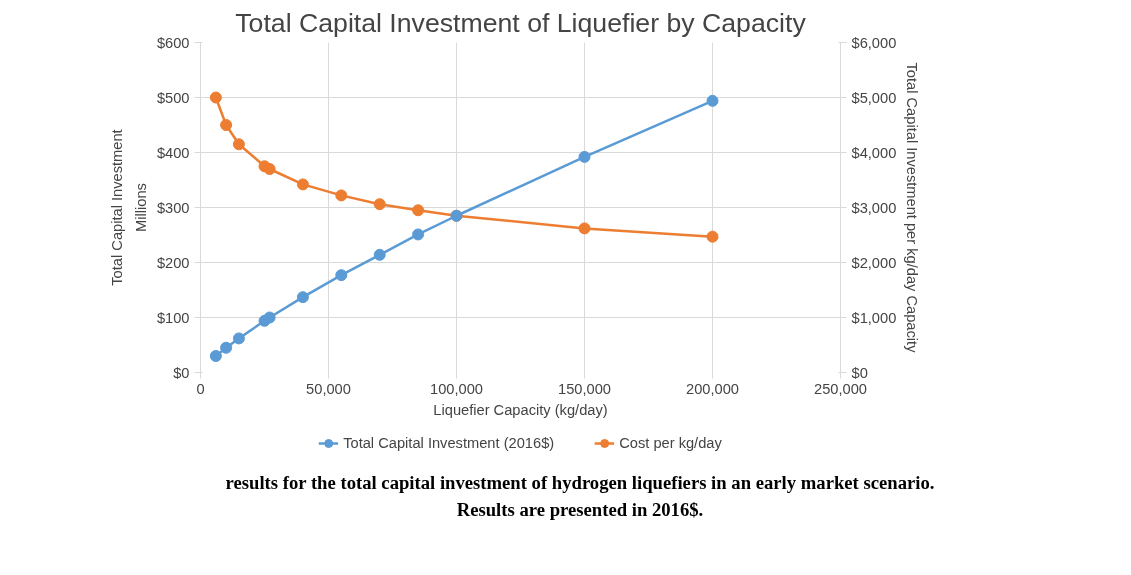 The height and width of the screenshot is (575, 1131). What do you see at coordinates (173, 262) in the screenshot?
I see `y-tick-label: $200` at bounding box center [173, 262].